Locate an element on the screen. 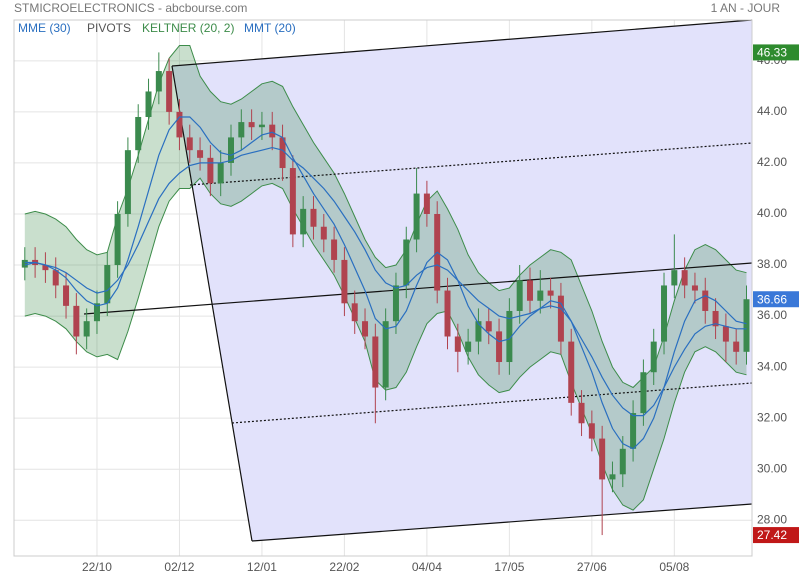  y-tick-label: 36.00 is located at coordinates (772, 315).